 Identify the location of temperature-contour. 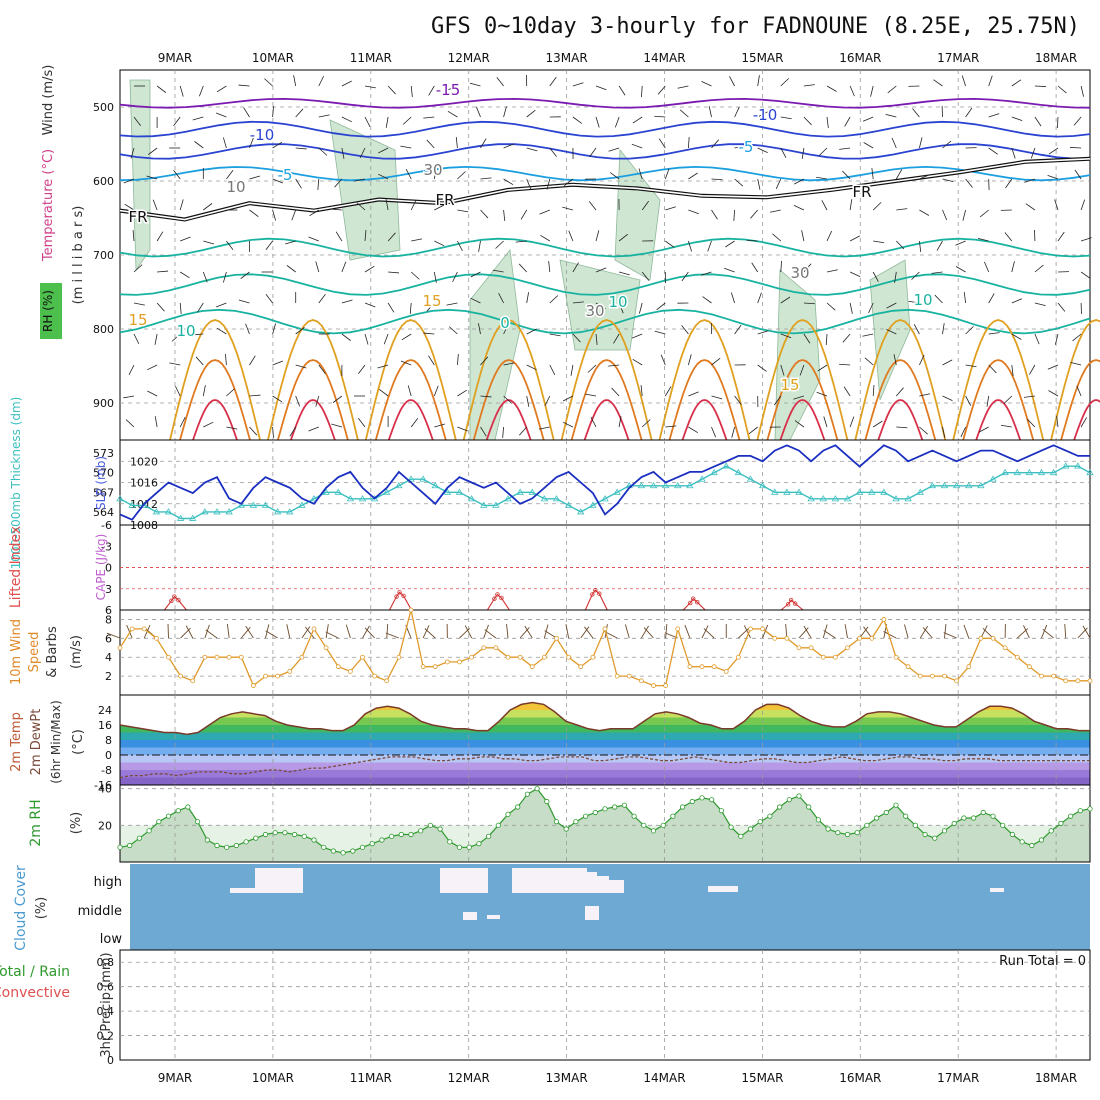
(604, 151).